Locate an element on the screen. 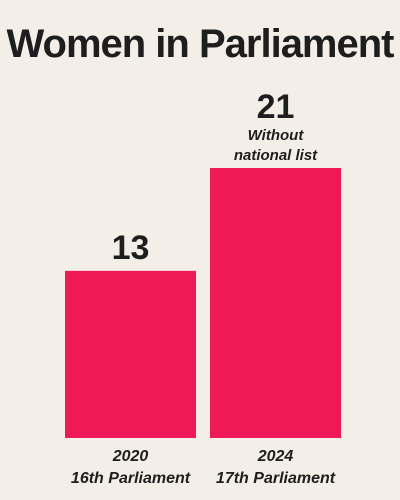 The image size is (400, 500). bar-annotation-line: national list is located at coordinates (276, 155).